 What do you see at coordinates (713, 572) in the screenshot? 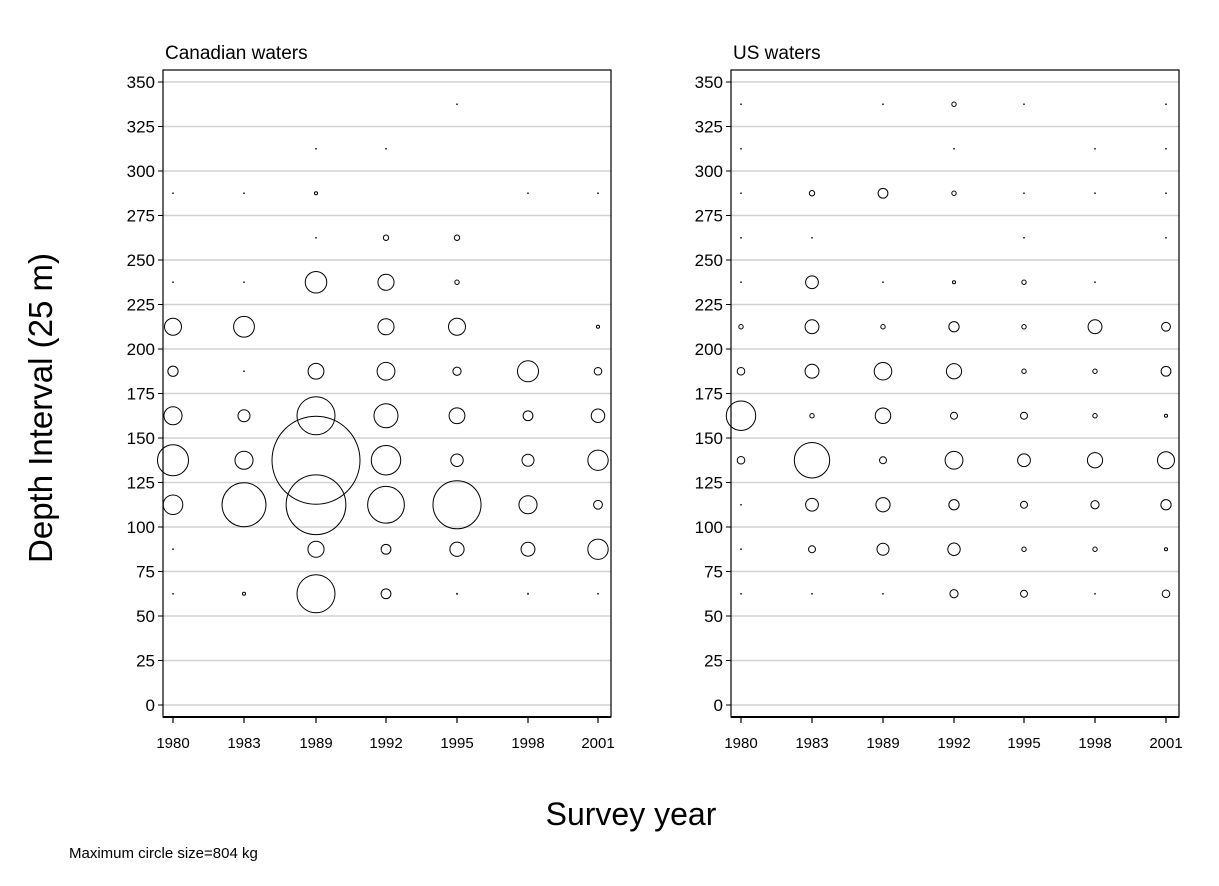
I see `y-tick-label: 75` at bounding box center [713, 572].